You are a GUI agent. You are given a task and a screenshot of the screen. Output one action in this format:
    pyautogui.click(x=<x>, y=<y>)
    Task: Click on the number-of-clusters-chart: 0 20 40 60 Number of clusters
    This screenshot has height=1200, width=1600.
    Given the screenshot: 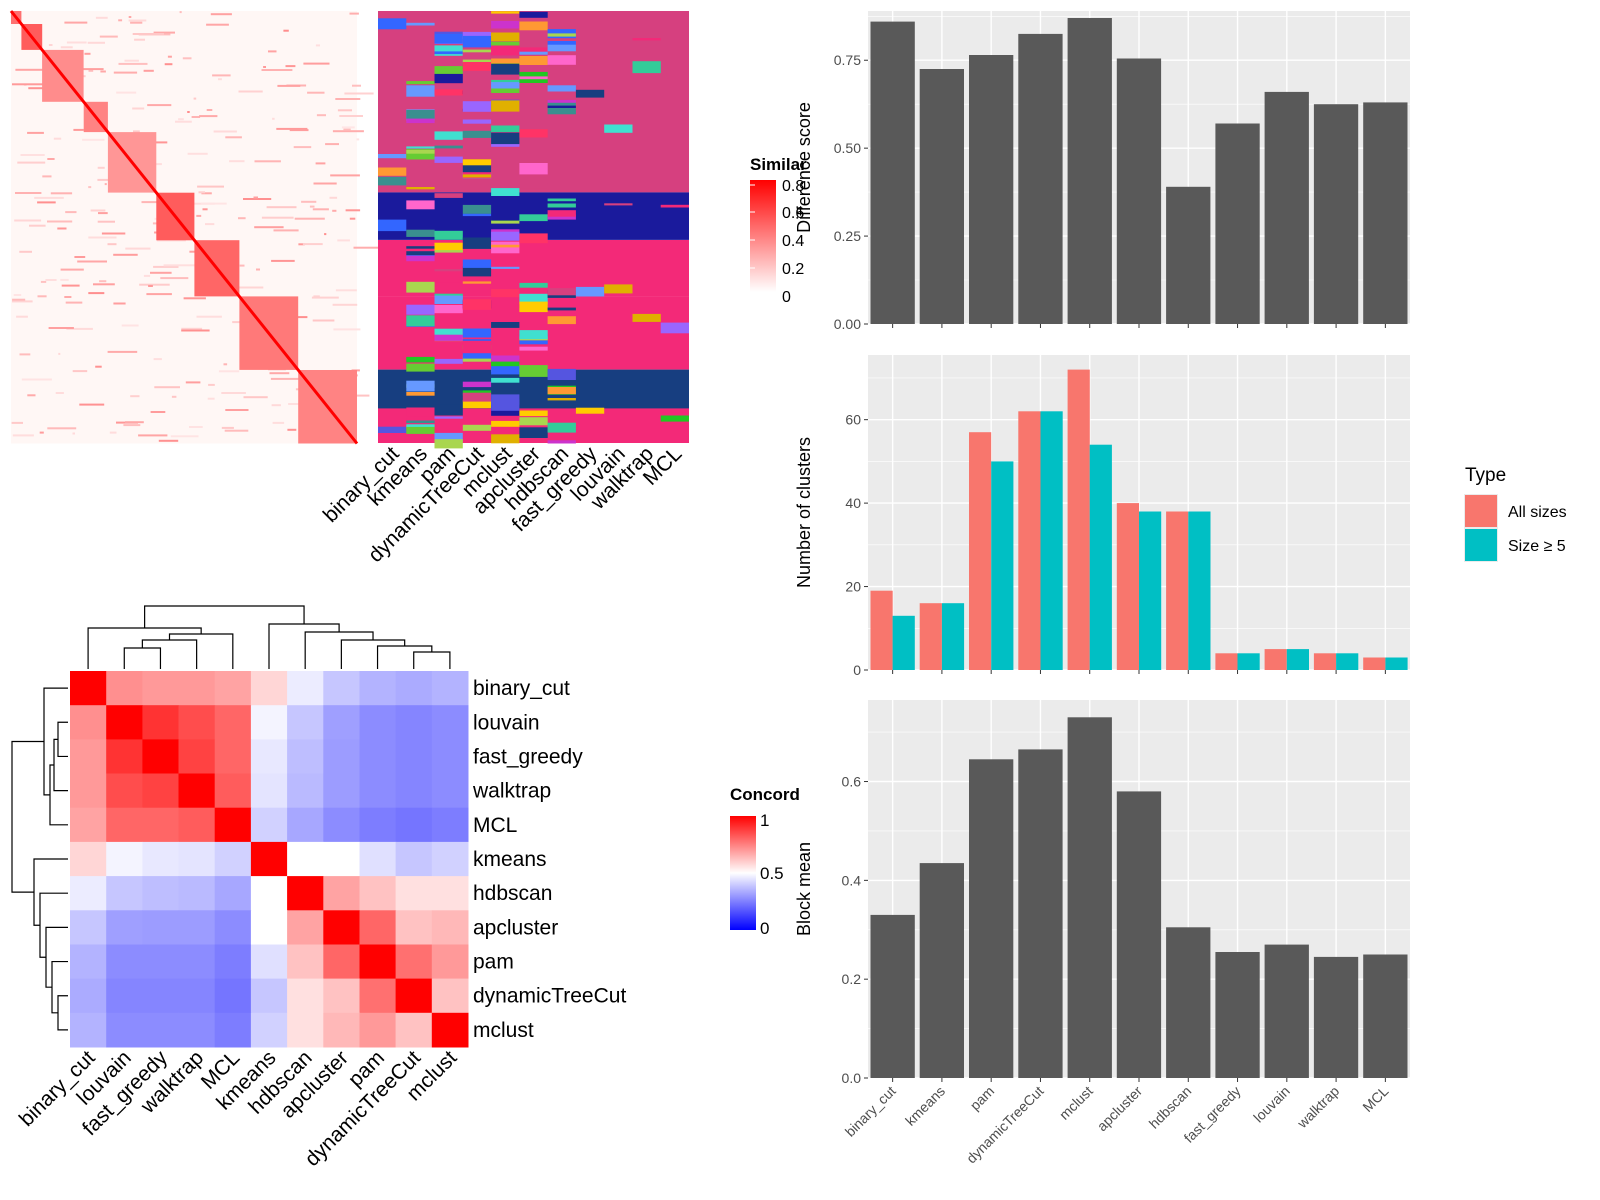 What is the action you would take?
    pyautogui.click(x=1102, y=516)
    